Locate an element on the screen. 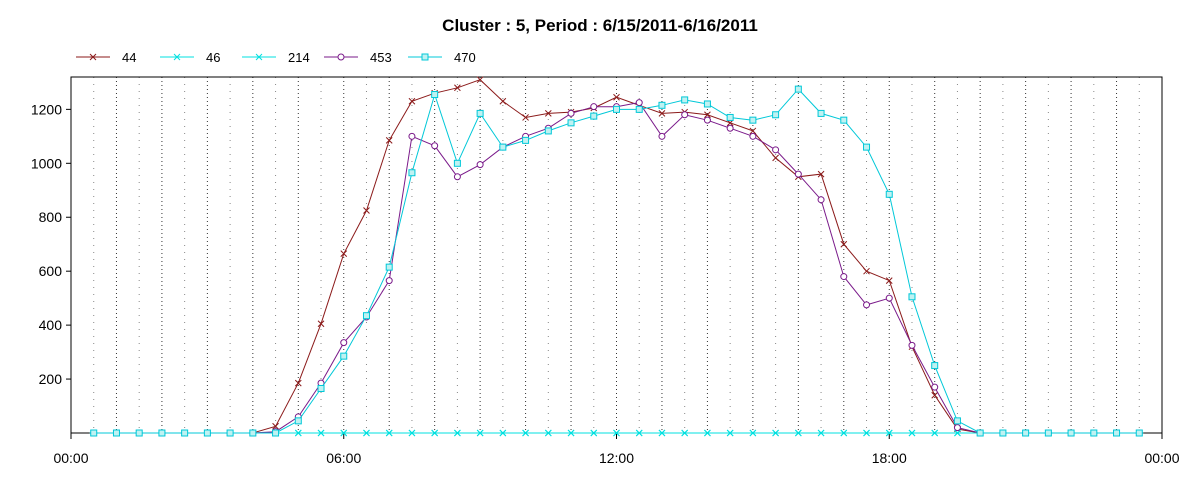 Image resolution: width=1200 pixels, height=480 pixels. legend-entry: 470 is located at coordinates (442, 57).